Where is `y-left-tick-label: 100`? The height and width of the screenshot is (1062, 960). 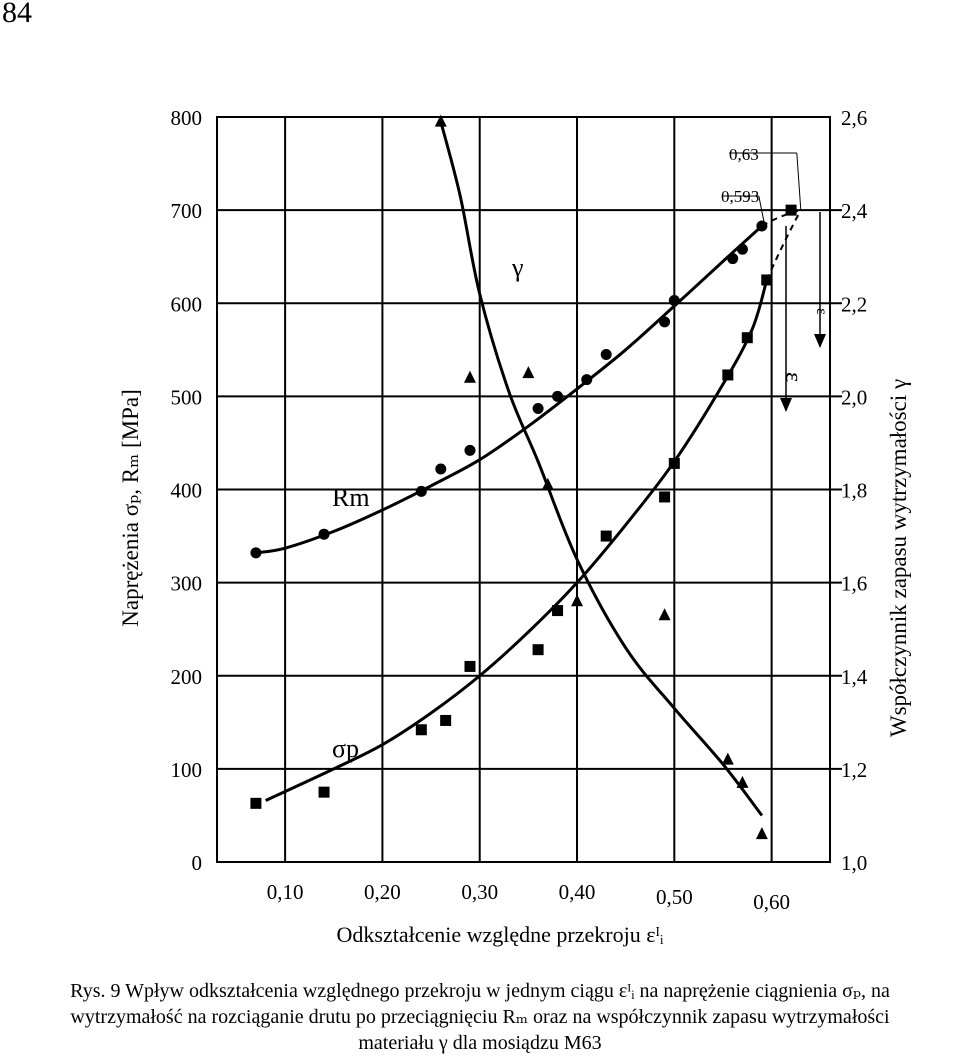 y-left-tick-label: 100 is located at coordinates (187, 770).